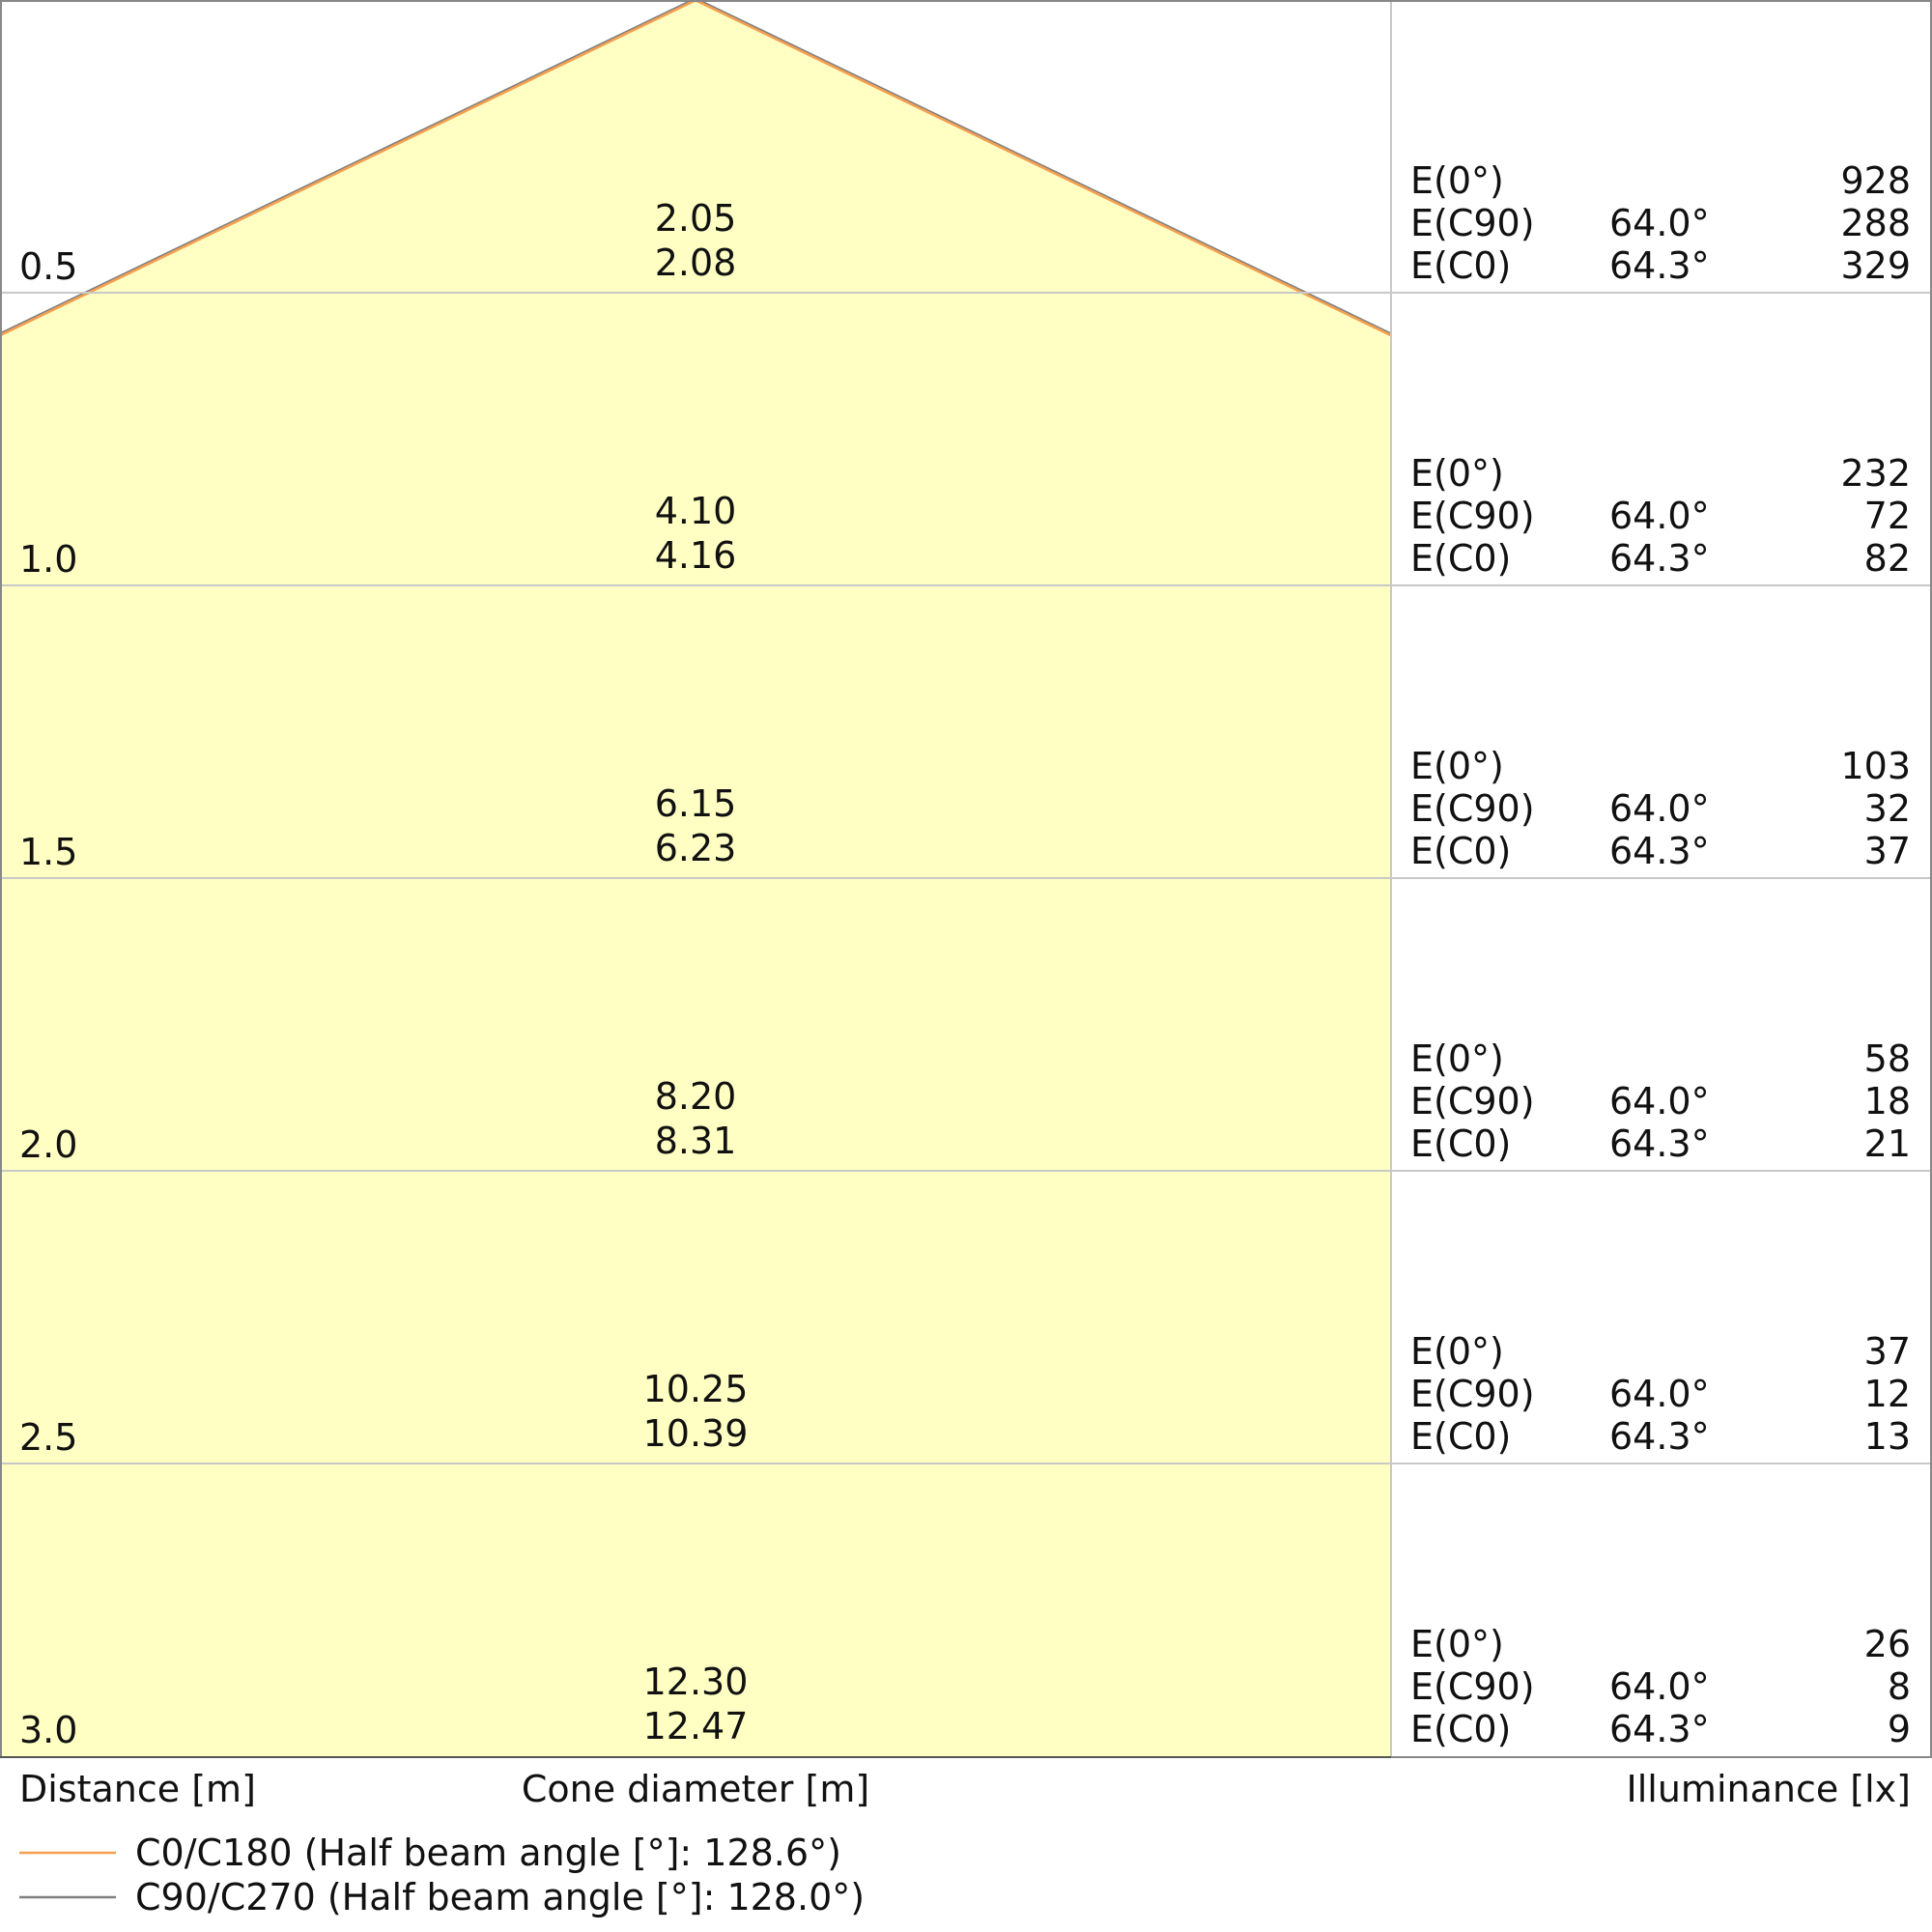  What do you see at coordinates (1887, 1058) in the screenshot?
I see `illuminance-value: 58` at bounding box center [1887, 1058].